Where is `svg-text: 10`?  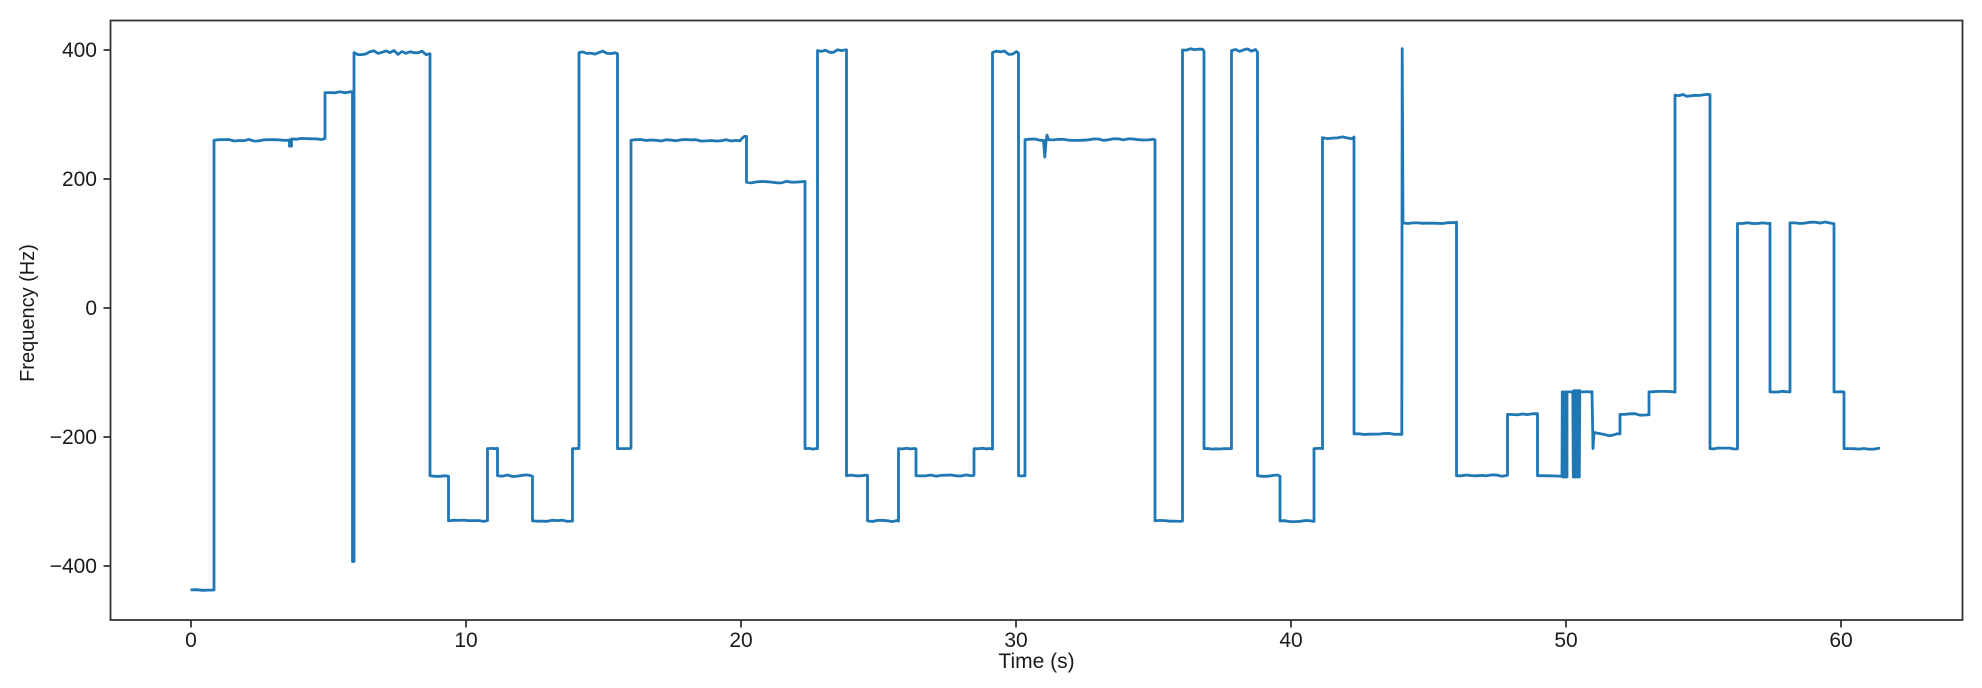 svg-text: 10 is located at coordinates (465, 640).